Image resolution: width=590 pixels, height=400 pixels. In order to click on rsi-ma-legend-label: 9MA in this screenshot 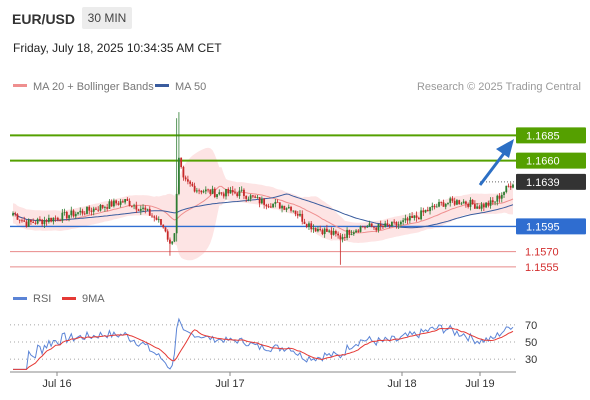, I will do `click(93, 299)`.